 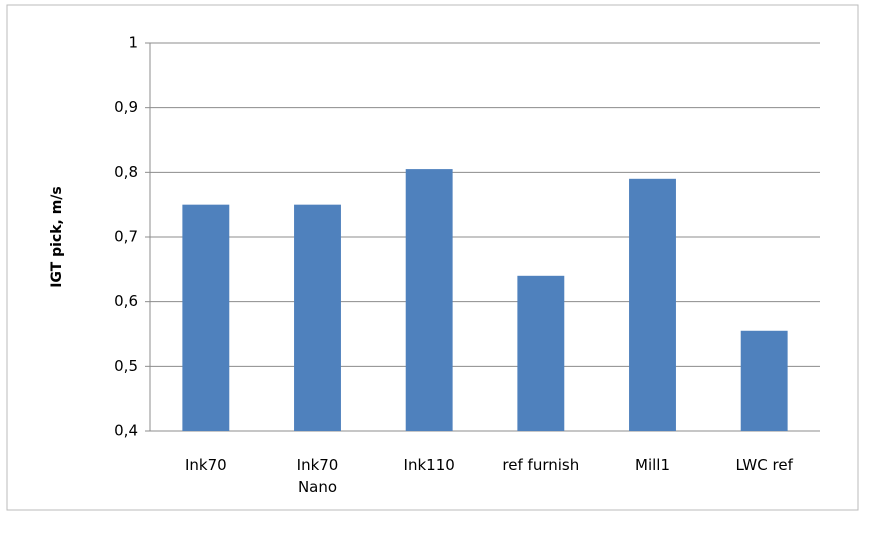 What do you see at coordinates (126, 237) in the screenshot?
I see `y-tick-label: 0,7` at bounding box center [126, 237].